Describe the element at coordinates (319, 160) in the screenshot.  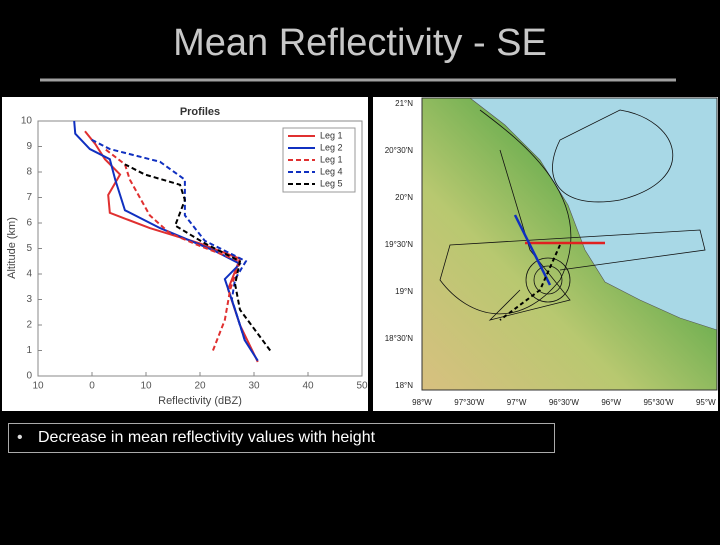
I see `legend-box` at that location.